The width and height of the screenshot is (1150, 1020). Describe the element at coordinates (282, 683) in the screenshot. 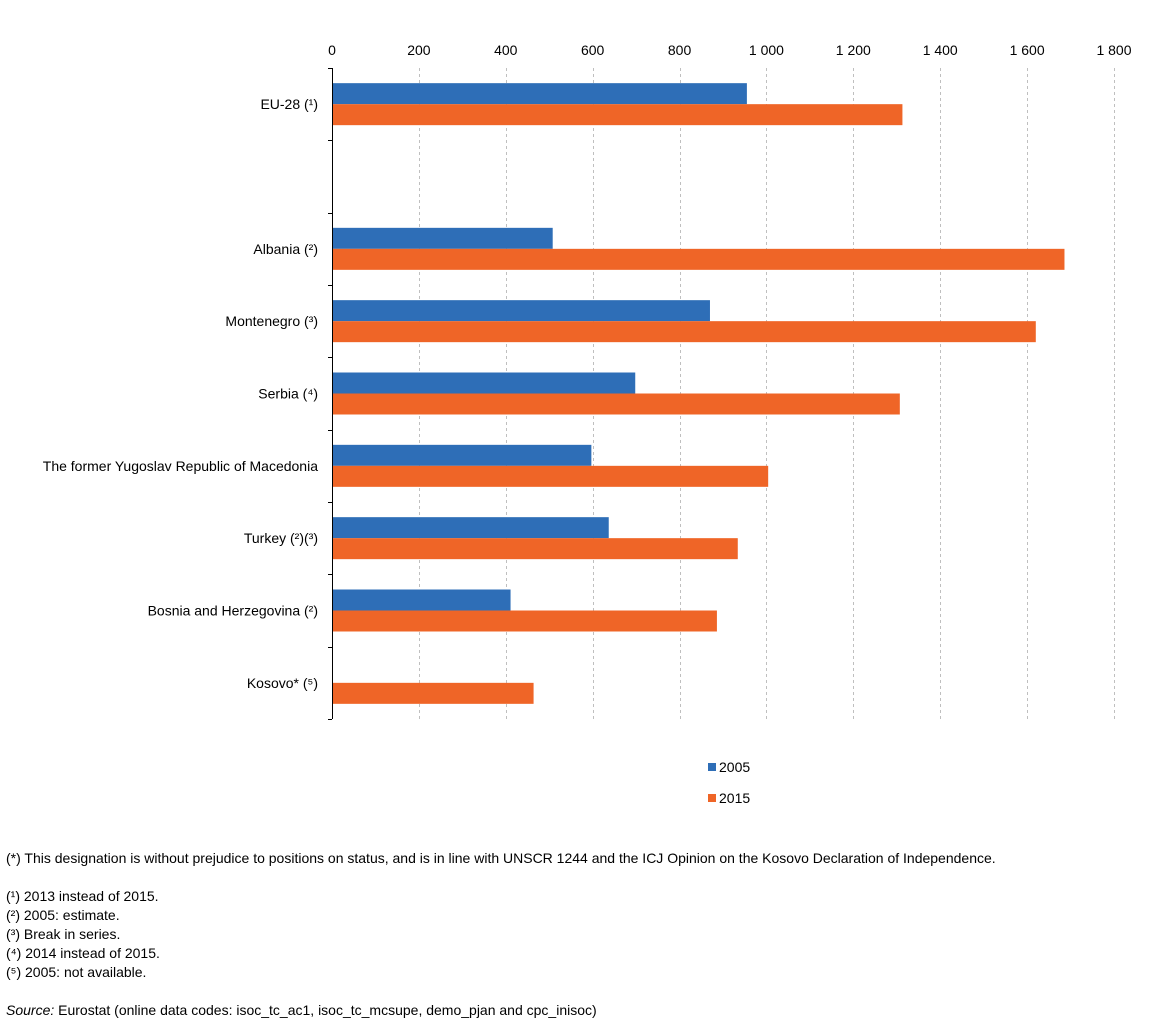

I see `category-label: Kosovo* (⁵)` at that location.